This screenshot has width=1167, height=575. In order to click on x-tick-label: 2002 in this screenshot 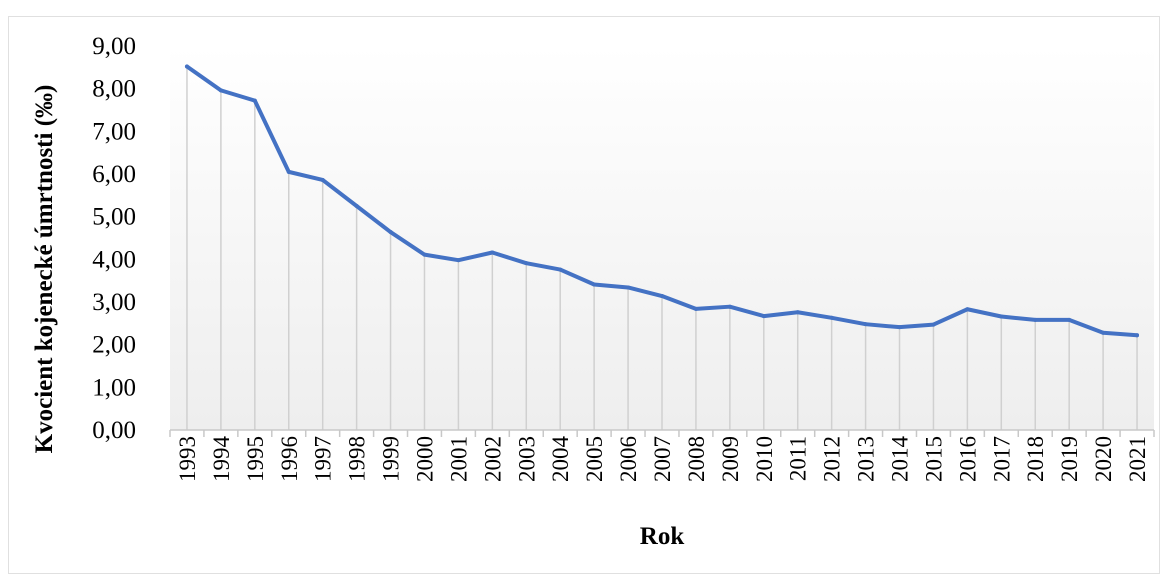, I will do `click(492, 459)`.